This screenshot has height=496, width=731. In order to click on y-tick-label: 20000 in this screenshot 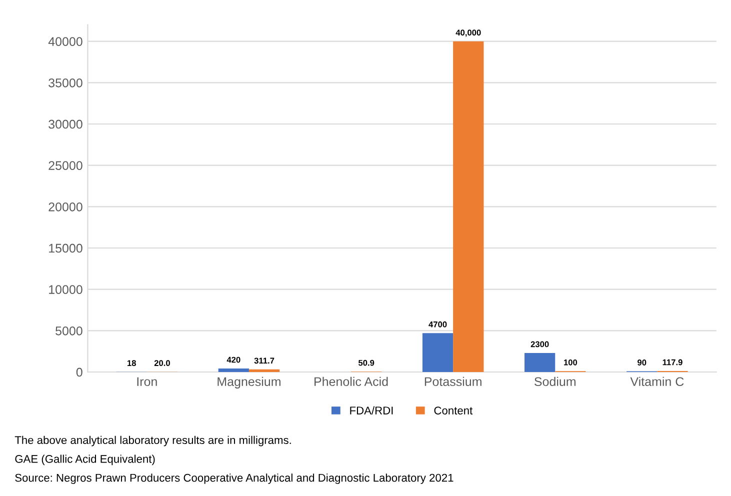, I will do `click(65, 207)`.